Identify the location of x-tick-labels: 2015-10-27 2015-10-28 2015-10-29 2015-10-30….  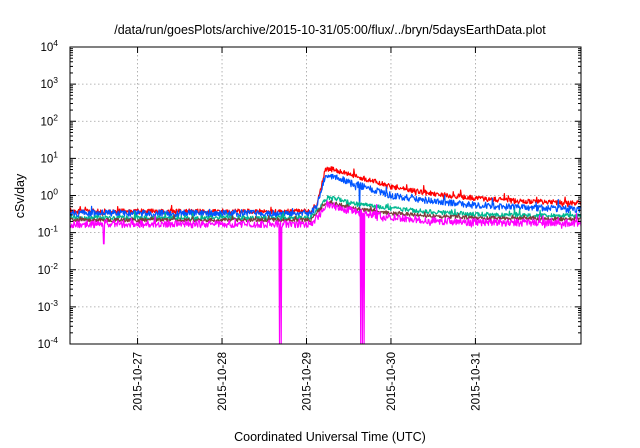
(308, 381).